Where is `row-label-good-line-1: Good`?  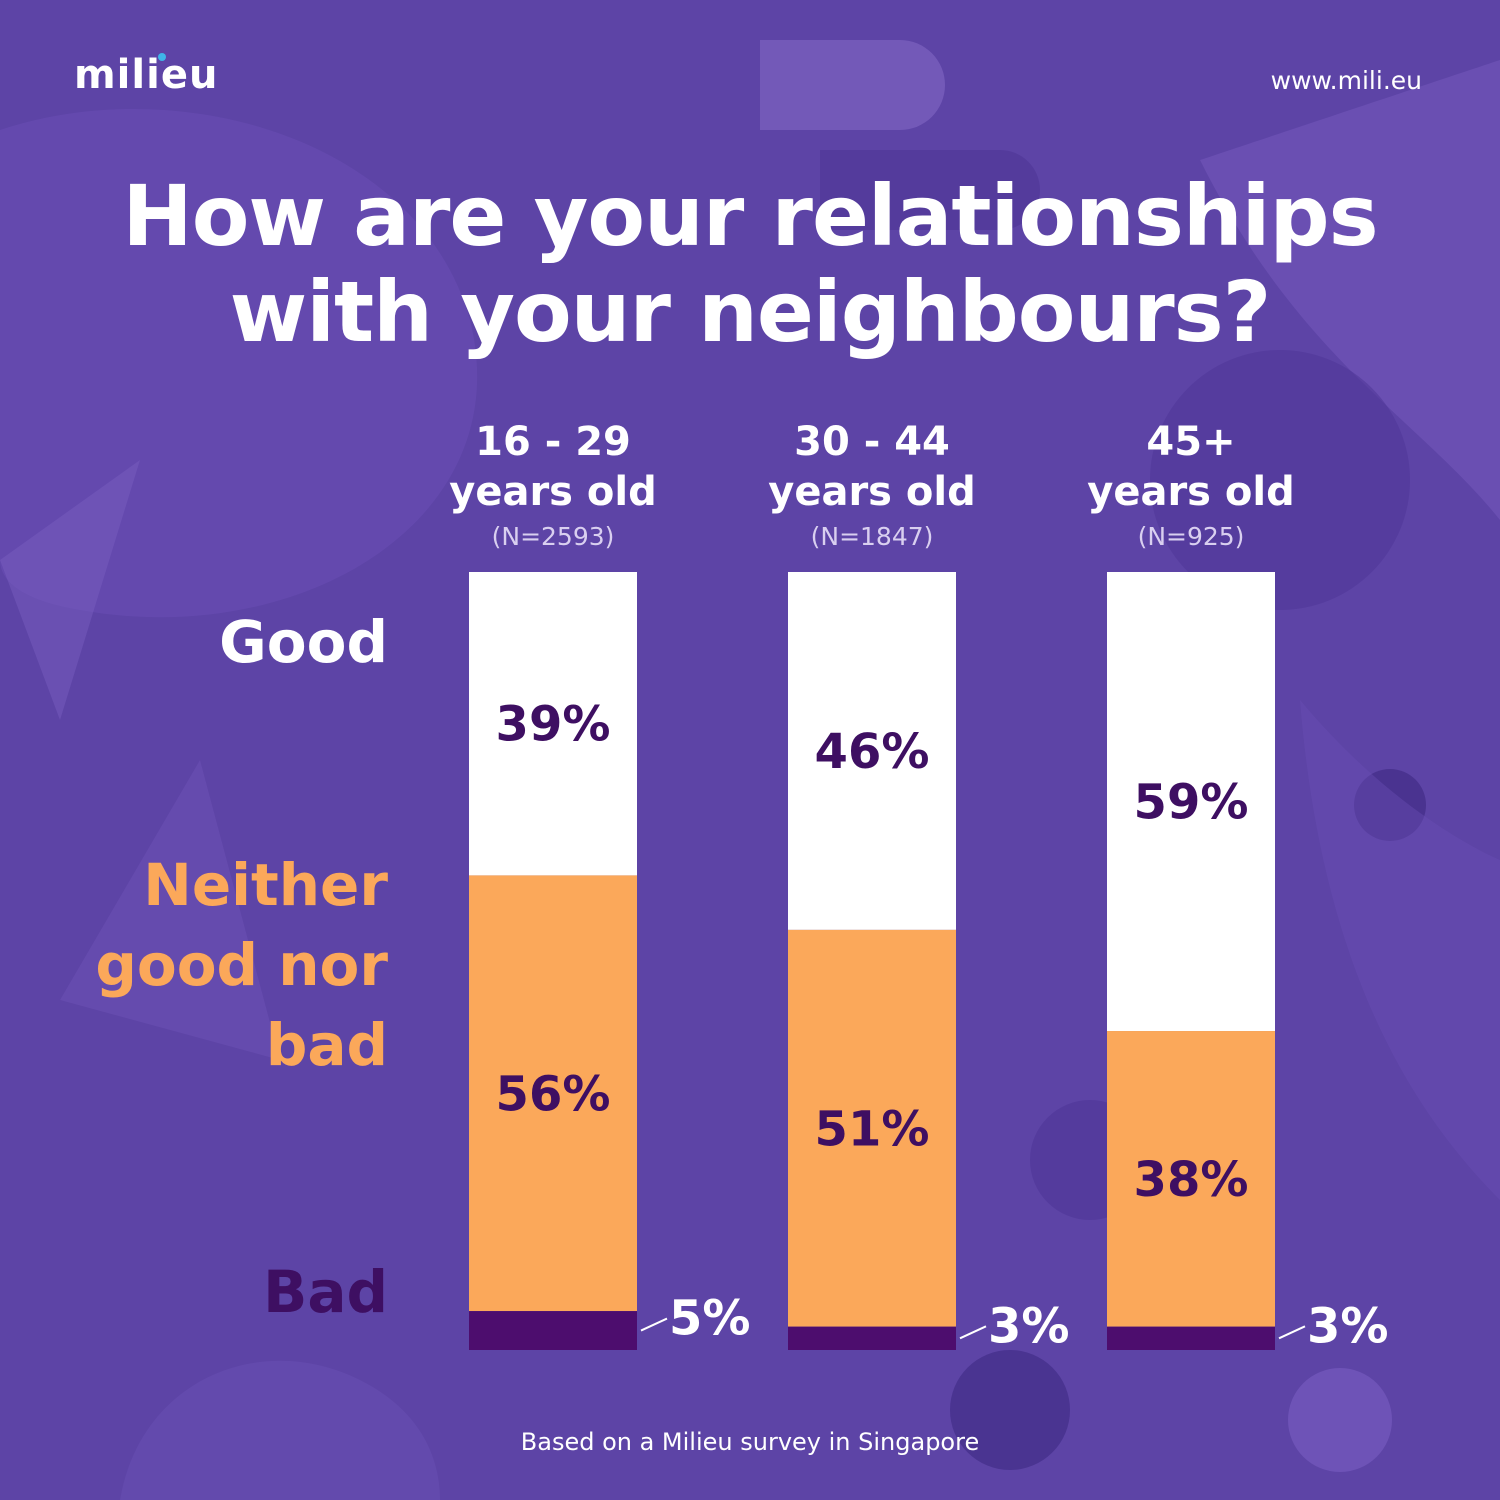
row-label-good-line-1: Good is located at coordinates (303, 642).